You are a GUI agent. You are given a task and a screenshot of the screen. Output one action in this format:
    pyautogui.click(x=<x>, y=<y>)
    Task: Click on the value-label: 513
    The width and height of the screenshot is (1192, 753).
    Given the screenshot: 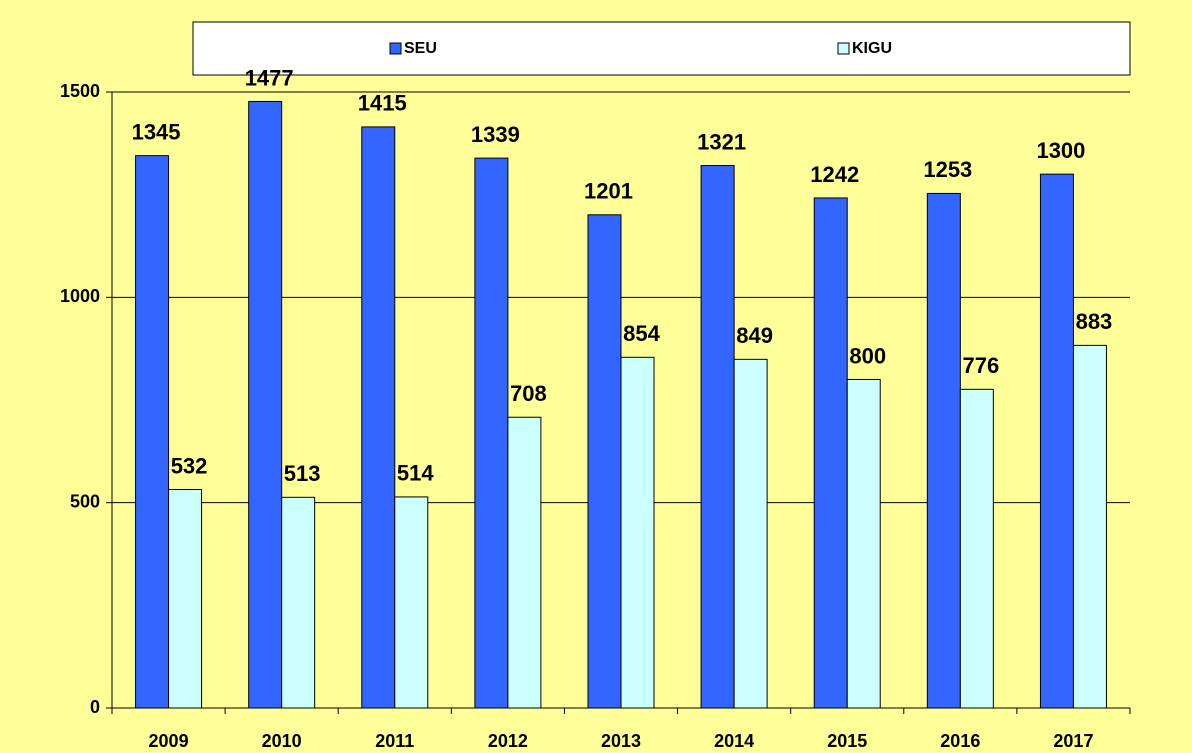 What is the action you would take?
    pyautogui.click(x=302, y=473)
    